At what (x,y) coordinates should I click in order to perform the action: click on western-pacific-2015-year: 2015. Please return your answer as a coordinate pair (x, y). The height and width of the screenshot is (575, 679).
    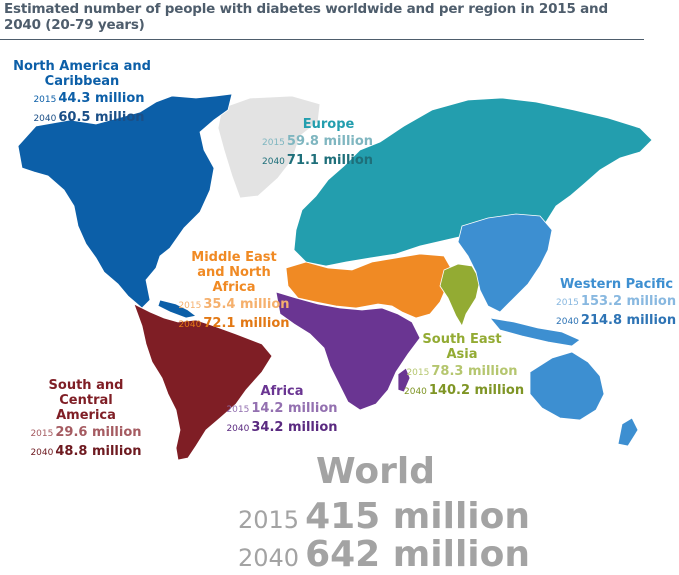
    Looking at the image, I should click on (567, 303).